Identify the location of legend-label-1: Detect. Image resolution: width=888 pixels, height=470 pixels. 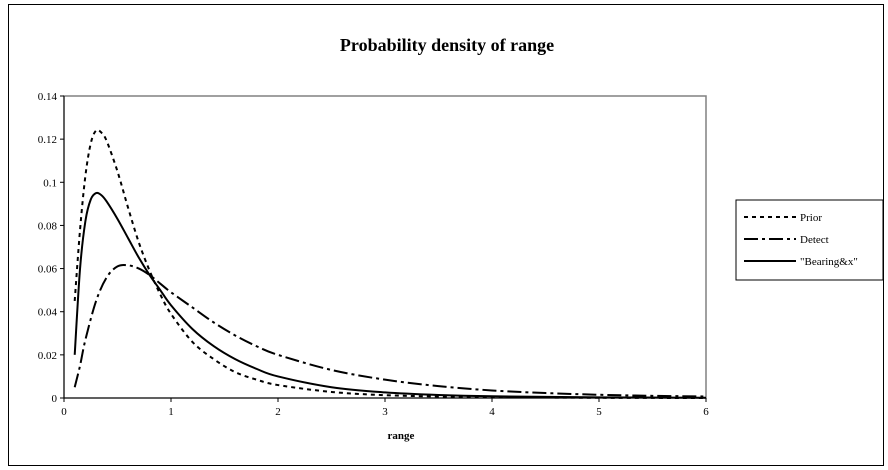
(814, 240).